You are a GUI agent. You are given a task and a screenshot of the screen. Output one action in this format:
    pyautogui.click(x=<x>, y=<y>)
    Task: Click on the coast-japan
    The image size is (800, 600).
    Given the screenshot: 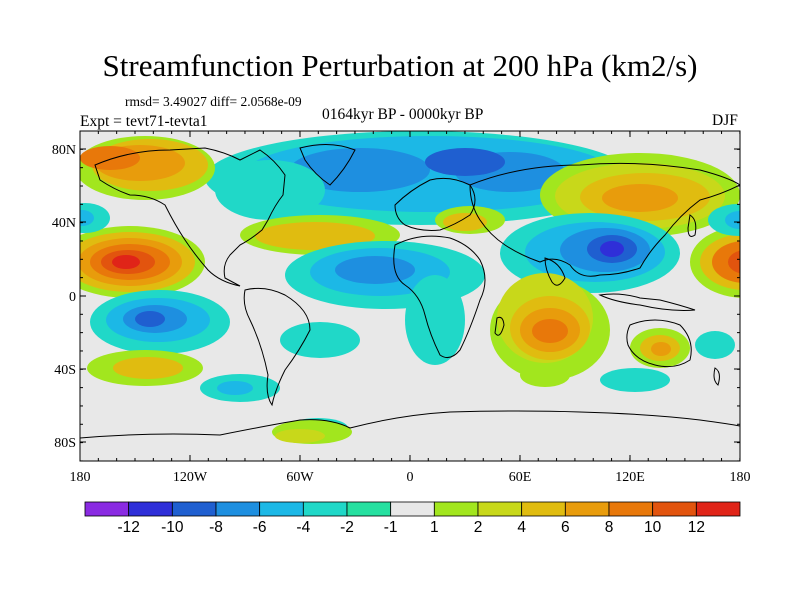 What is the action you would take?
    pyautogui.click(x=692, y=225)
    